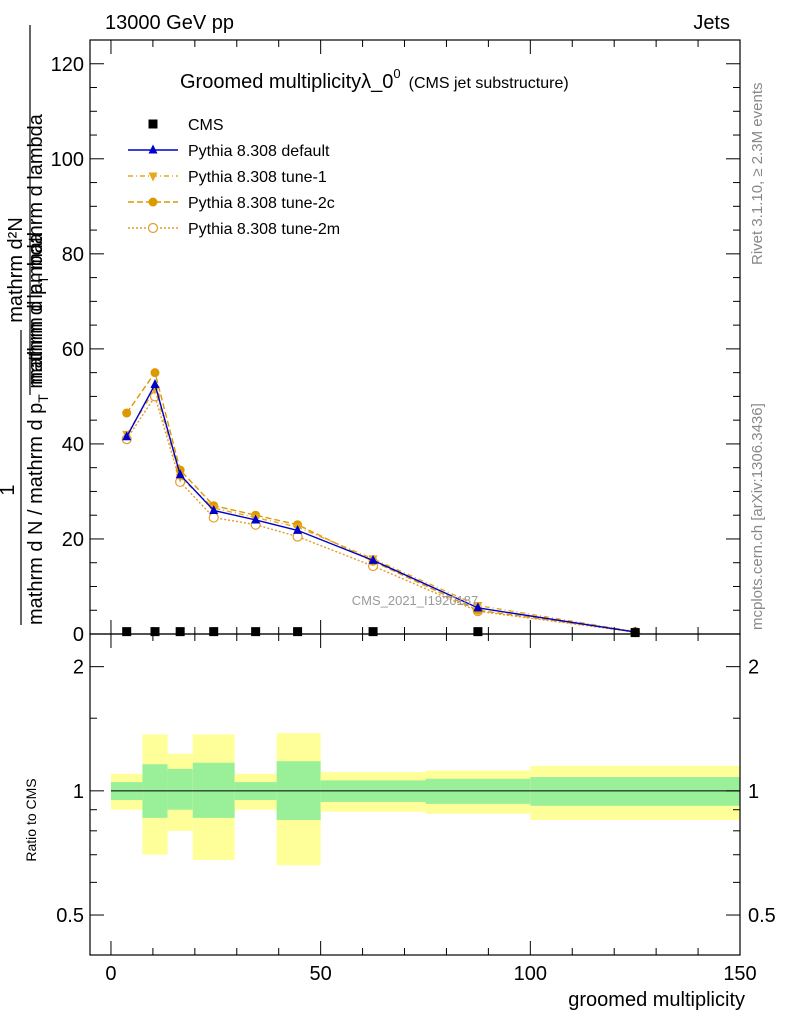 This screenshot has height=1024, width=786. What do you see at coordinates (753, 792) in the screenshot?
I see `ratio-tick-label-right: 1` at bounding box center [753, 792].